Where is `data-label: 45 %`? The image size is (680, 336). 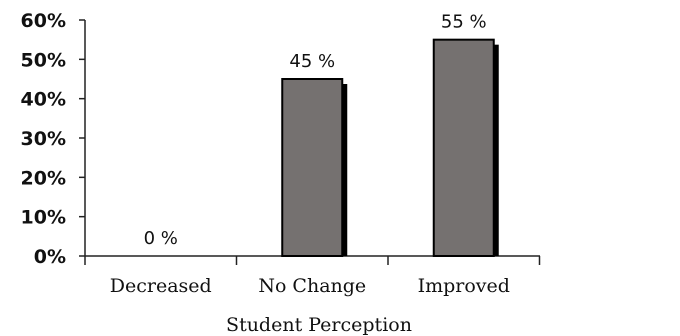 data-label: 45 % is located at coordinates (312, 61).